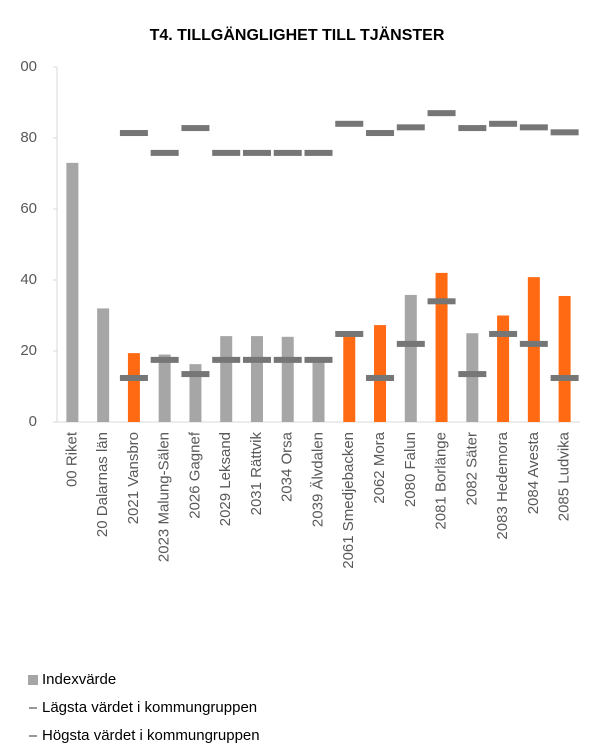  I want to click on x-tick-label: 2026 Gagnef, so click(194, 475).